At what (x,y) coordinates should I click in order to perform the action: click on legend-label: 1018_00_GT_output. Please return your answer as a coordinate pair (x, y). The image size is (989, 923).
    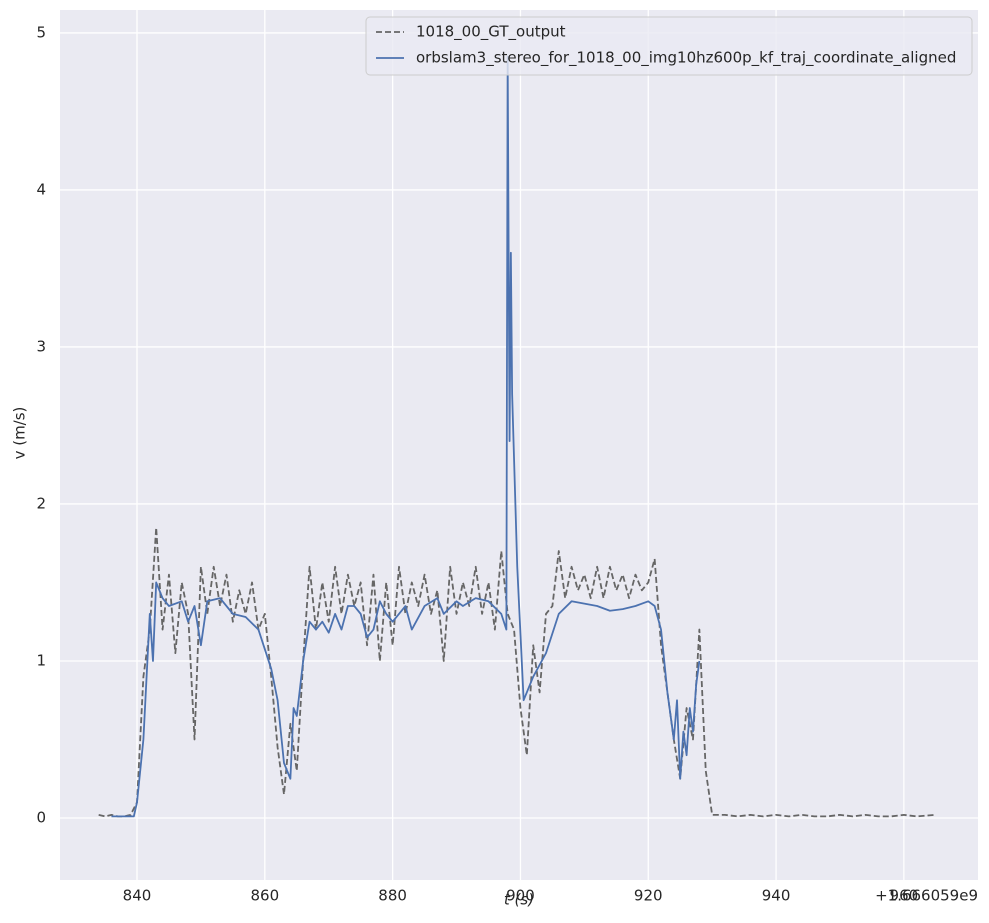
    Looking at the image, I should click on (491, 32).